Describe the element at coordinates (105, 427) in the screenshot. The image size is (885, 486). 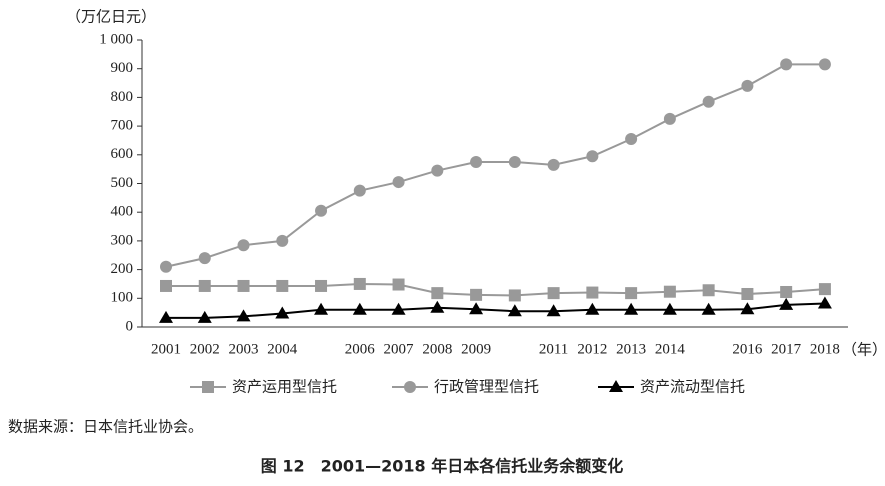
I see `source-note: 数据来源：日本信托业协会。` at that location.